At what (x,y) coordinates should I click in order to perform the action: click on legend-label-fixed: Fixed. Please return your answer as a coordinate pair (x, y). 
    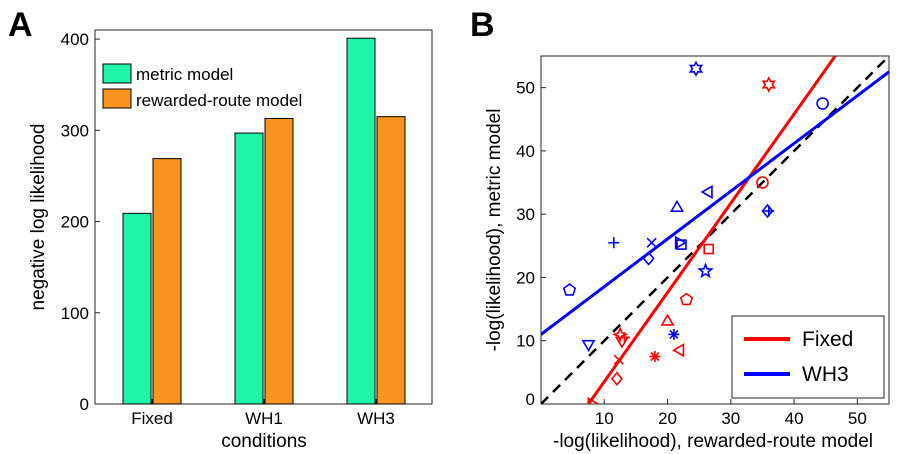
    Looking at the image, I should click on (827, 339).